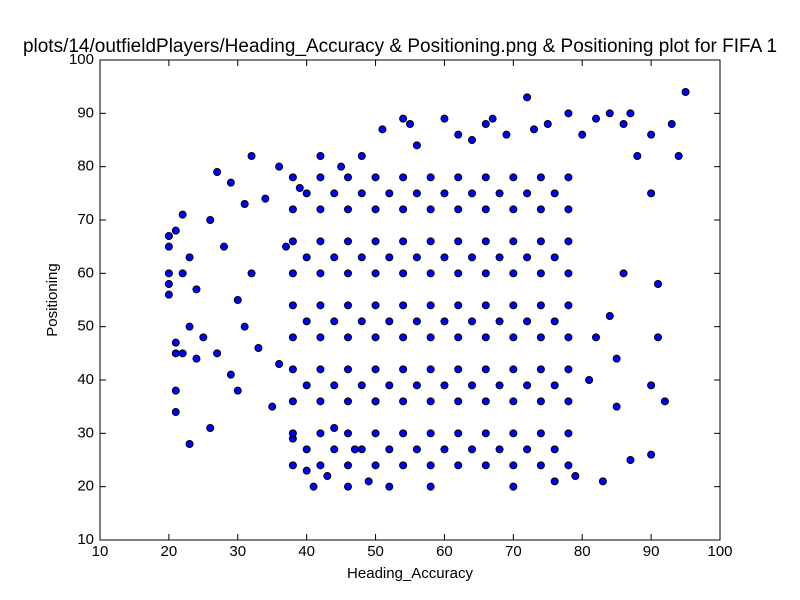 The width and height of the screenshot is (800, 600). What do you see at coordinates (513, 551) in the screenshot?
I see `x-tick-label: 70` at bounding box center [513, 551].